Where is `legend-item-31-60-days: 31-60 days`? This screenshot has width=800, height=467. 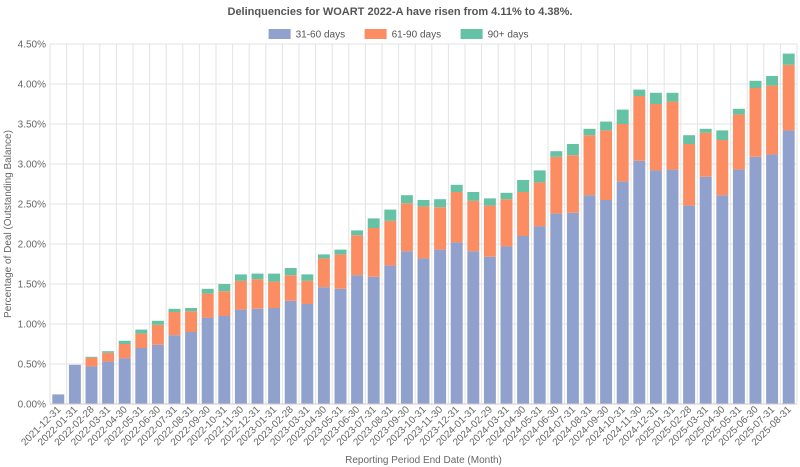
legend-item-31-60-days: 31-60 days is located at coordinates (306, 35).